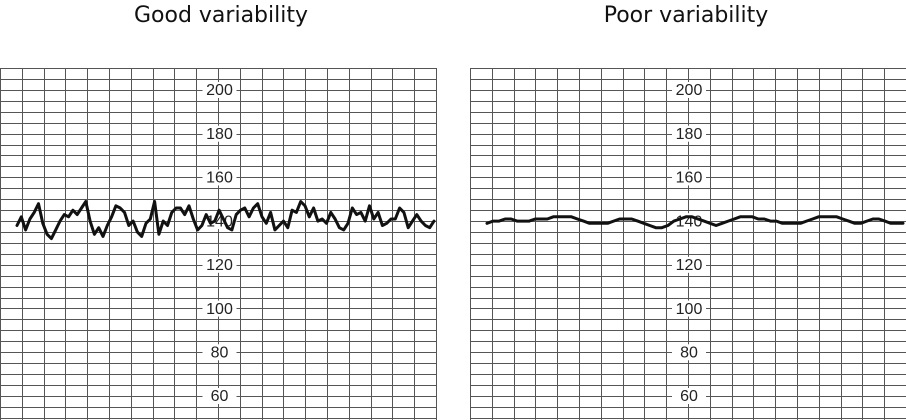  What do you see at coordinates (221, 15) in the screenshot?
I see `panel-title-good: Good variability` at bounding box center [221, 15].